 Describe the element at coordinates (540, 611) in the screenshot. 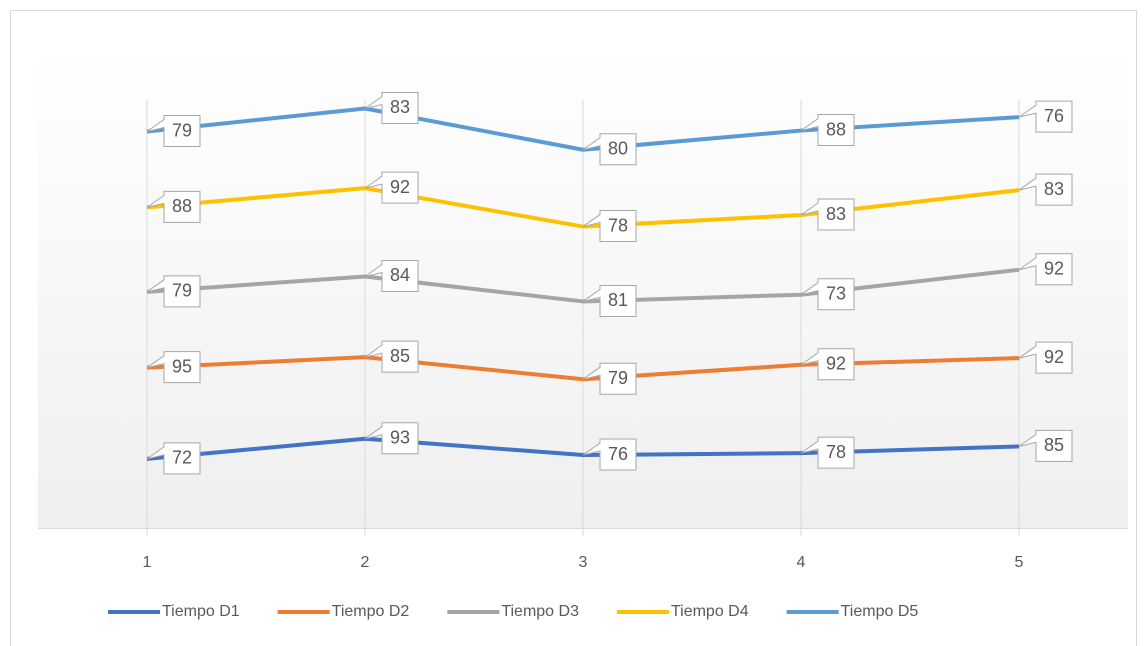

I see `legend-label: Tiempo D3` at that location.